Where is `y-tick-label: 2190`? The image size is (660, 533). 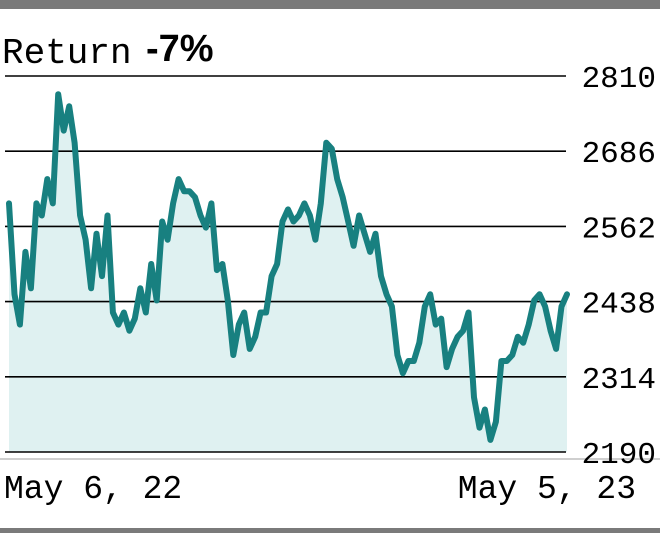 y-tick-label: 2190 is located at coordinates (619, 455).